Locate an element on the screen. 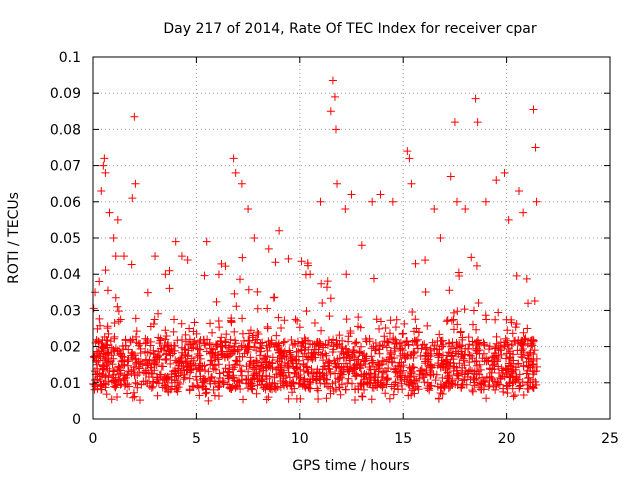 Image resolution: width=640 pixels, height=480 pixels. y-tick-label: 0.02 is located at coordinates (65, 348).